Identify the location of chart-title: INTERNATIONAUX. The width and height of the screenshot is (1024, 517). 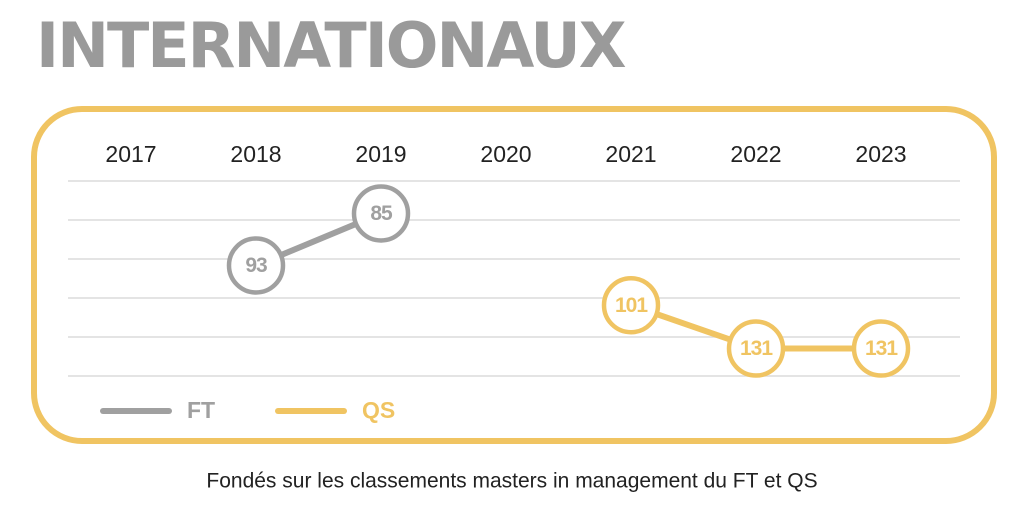
(331, 45).